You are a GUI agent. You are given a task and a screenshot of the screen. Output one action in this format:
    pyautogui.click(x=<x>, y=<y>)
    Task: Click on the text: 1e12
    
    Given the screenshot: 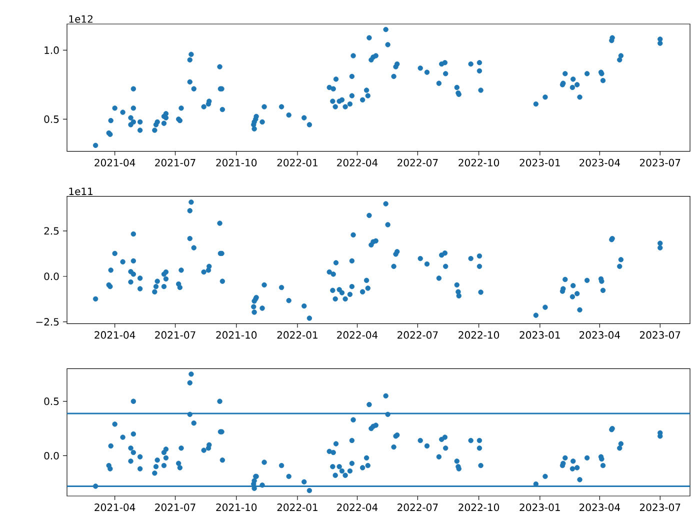 What is the action you would take?
    pyautogui.click(x=80, y=19)
    